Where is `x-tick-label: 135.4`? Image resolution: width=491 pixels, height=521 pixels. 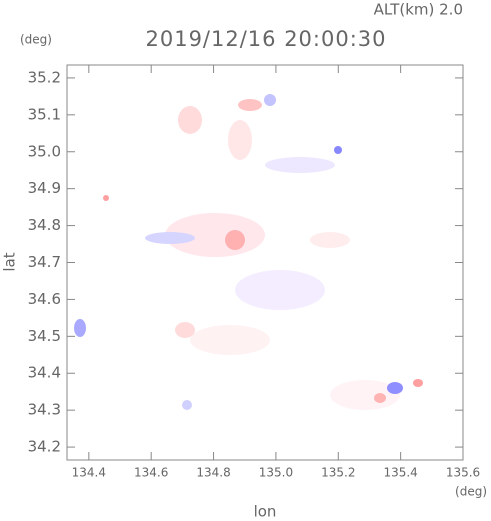 x-tick-label: 135.4 is located at coordinates (400, 473).